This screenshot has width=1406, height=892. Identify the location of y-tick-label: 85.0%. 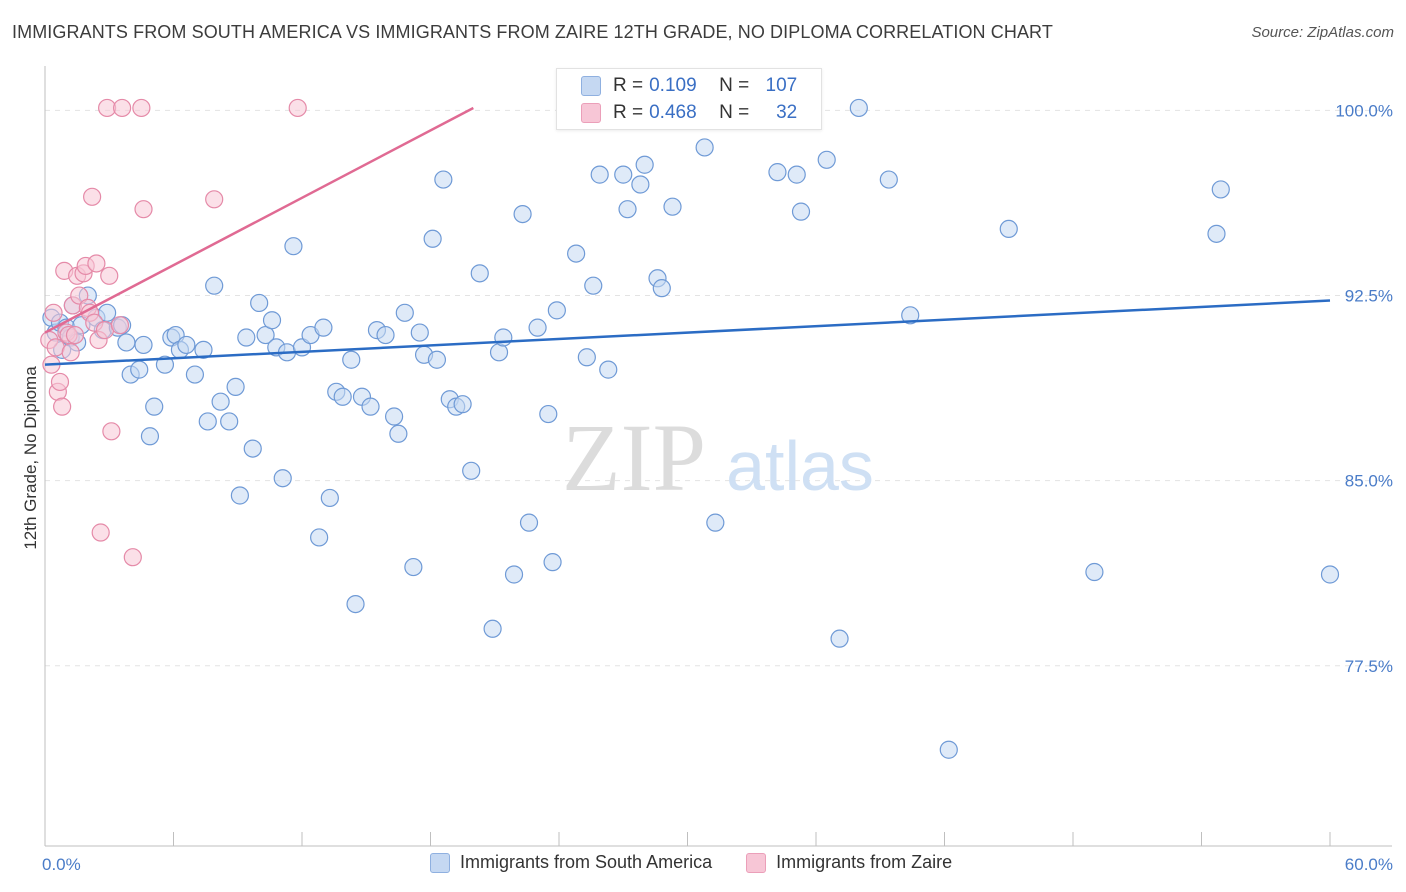
(1369, 481).